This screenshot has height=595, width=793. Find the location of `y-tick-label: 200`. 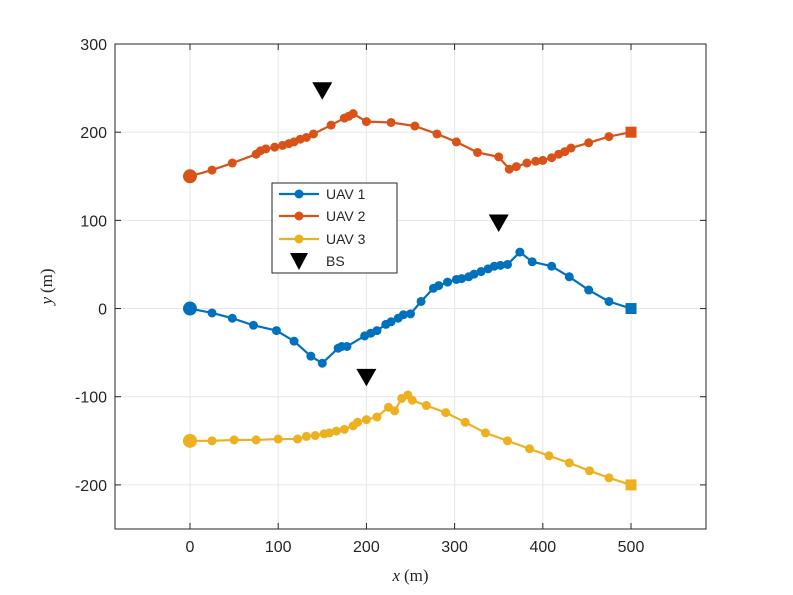

y-tick-label: 200 is located at coordinates (93, 133).